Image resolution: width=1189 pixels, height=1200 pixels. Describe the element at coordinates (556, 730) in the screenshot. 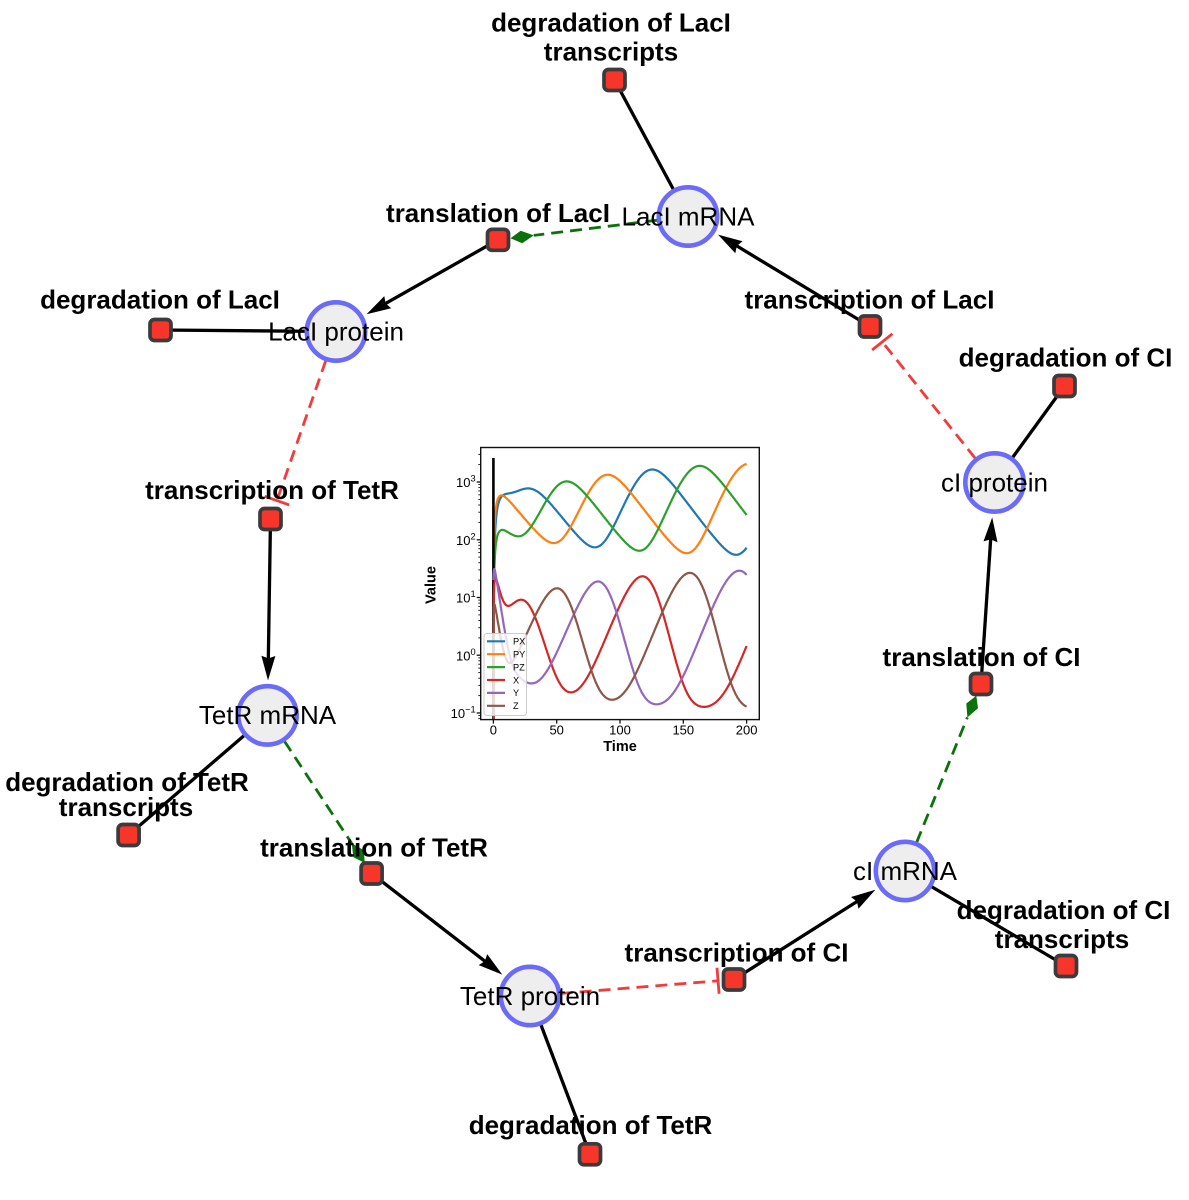

I see `svg-text: 50` at that location.